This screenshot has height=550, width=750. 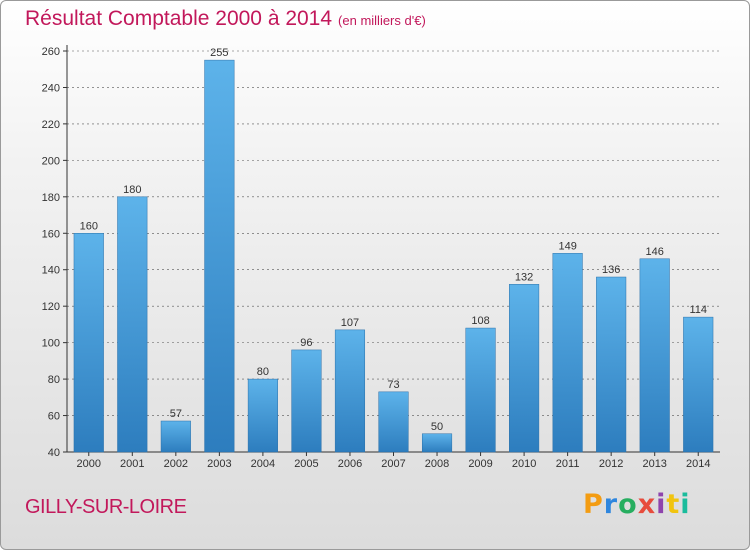 What do you see at coordinates (51, 344) in the screenshot?
I see `y-tick-label-100: 100` at bounding box center [51, 344].